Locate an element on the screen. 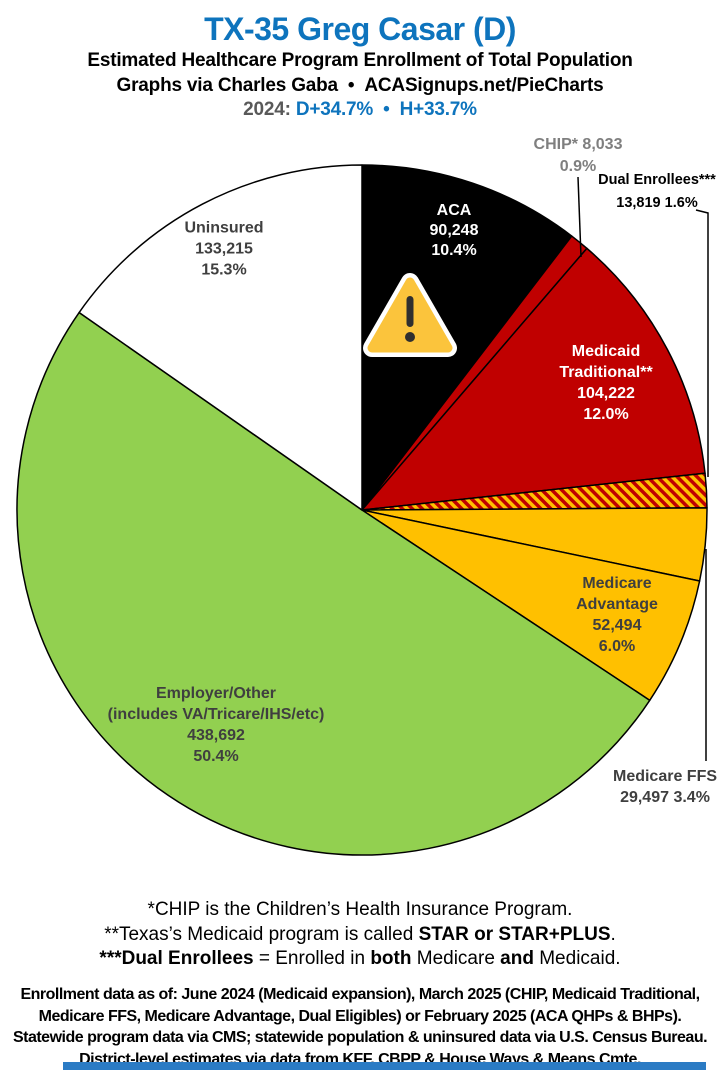 This screenshot has height=1070, width=720. segment-name: Employer/Other is located at coordinates (216, 693).